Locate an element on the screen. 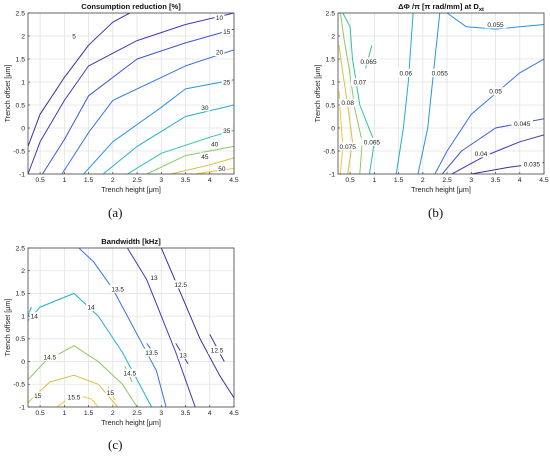 This screenshot has width=550, height=457. y-tick-label-3: 0.5 is located at coordinates (331, 105).